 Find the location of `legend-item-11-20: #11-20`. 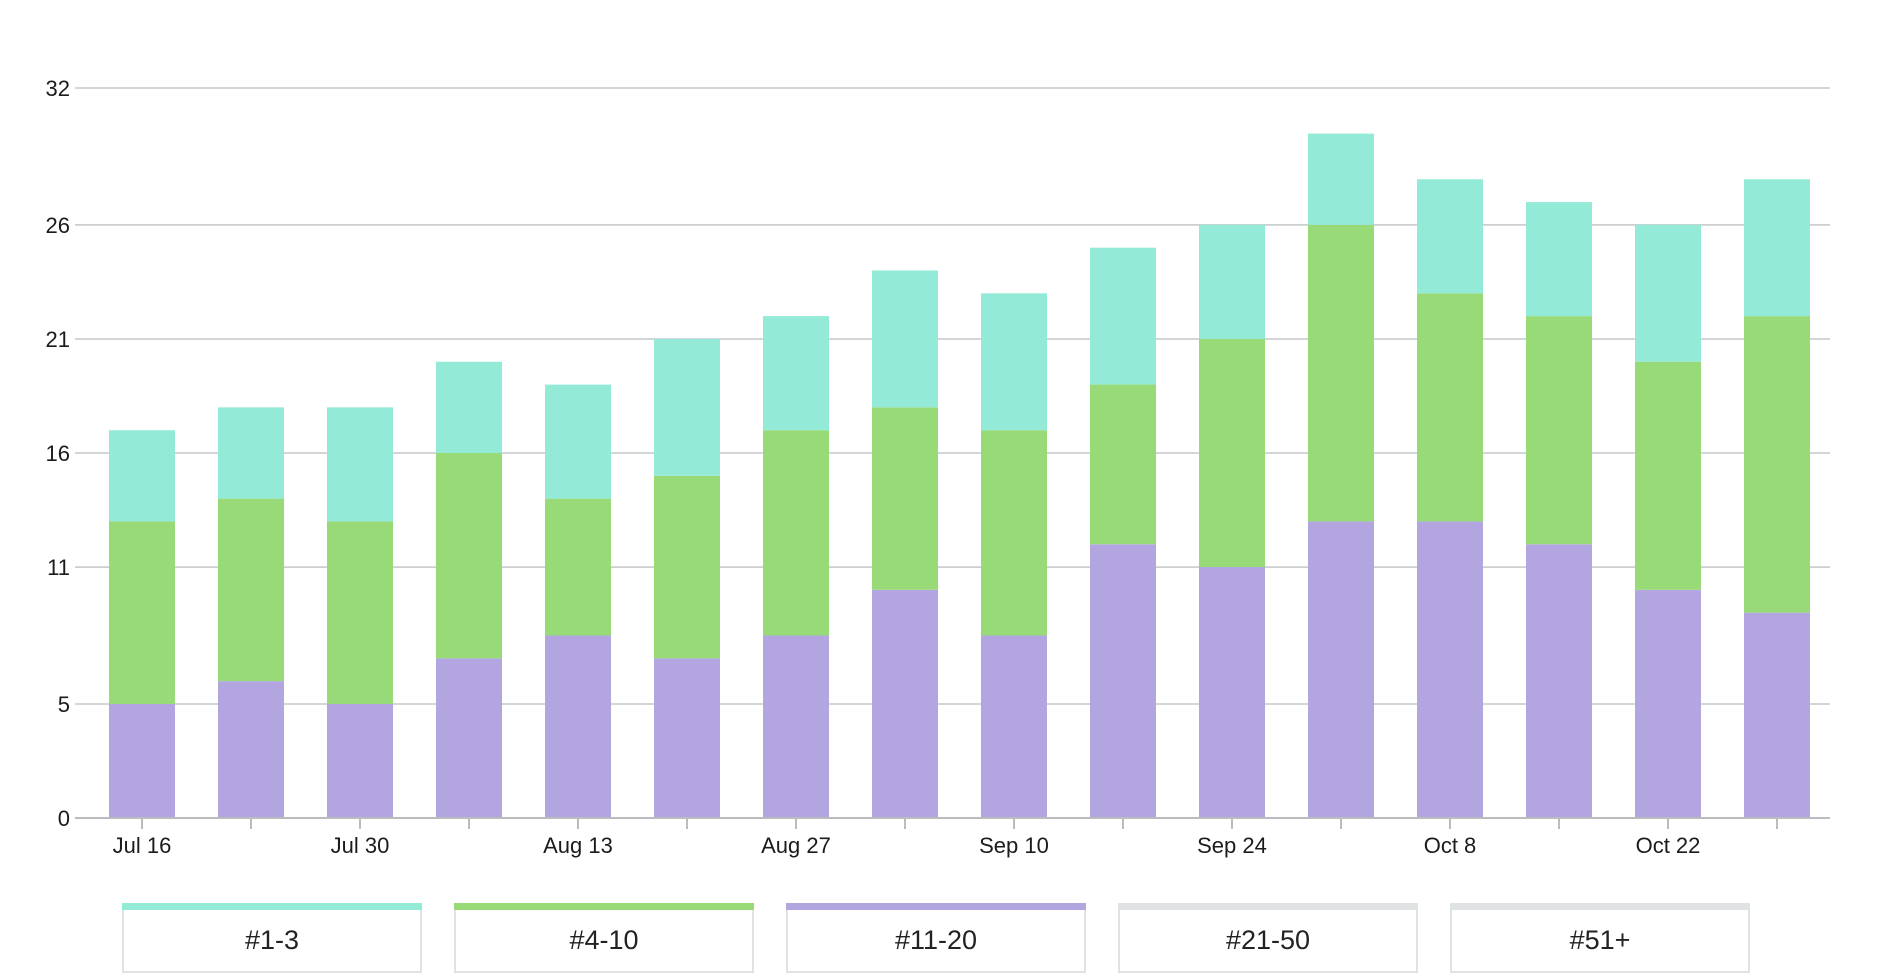

legend-item-11-20: #11-20 is located at coordinates (936, 938).